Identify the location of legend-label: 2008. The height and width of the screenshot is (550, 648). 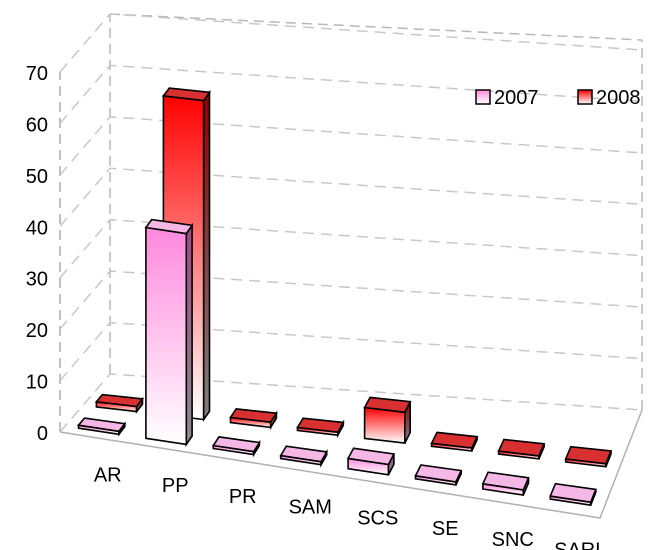
(618, 98).